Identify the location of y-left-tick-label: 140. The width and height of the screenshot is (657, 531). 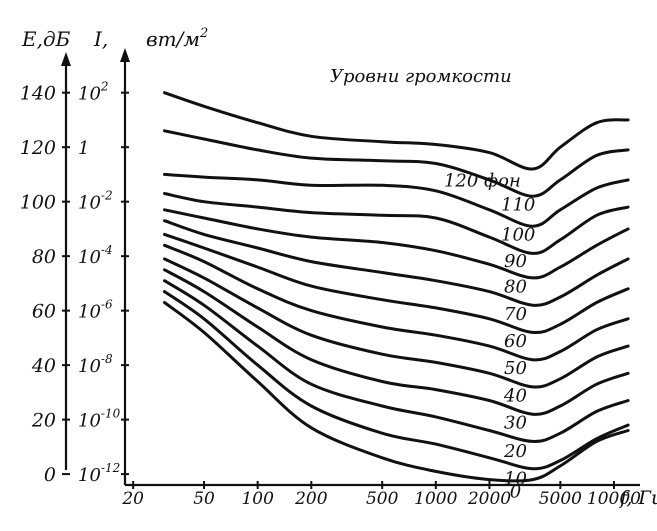
(38, 94).